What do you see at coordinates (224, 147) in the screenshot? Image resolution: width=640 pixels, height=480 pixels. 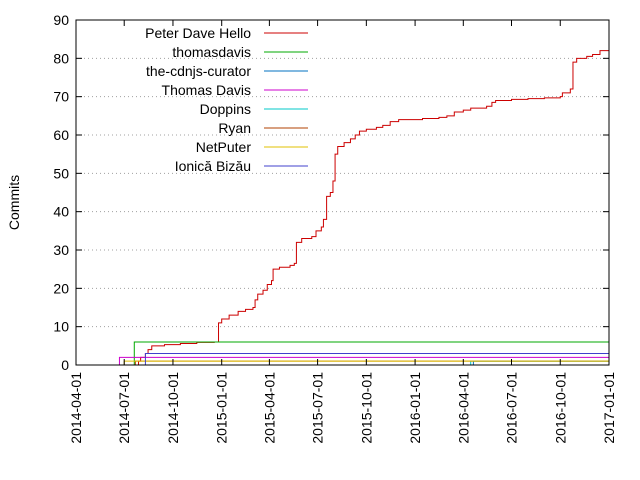 I see `legend-label: NetPuter` at bounding box center [224, 147].